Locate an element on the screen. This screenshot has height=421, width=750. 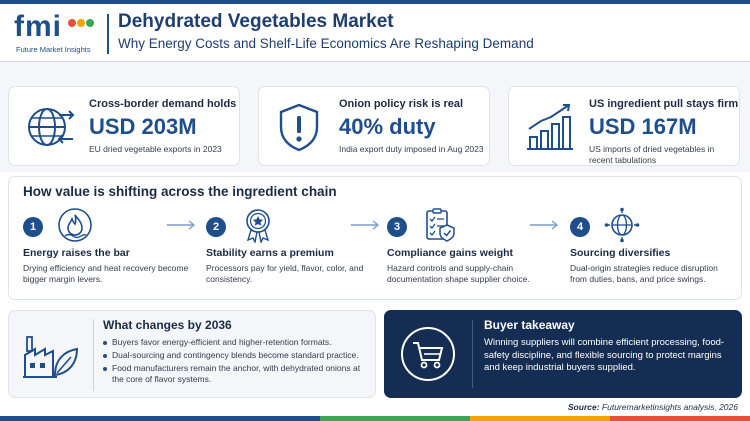
fmi-logo: fmi Future Market Insights is located at coordinates (57, 33).